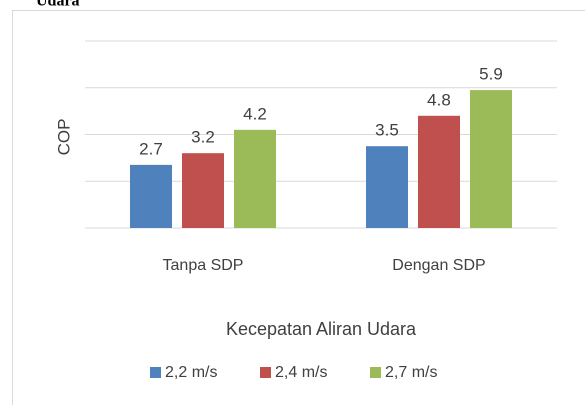 This screenshot has width=585, height=405. Describe the element at coordinates (491, 74) in the screenshot. I see `value-label: 5.9` at that location.